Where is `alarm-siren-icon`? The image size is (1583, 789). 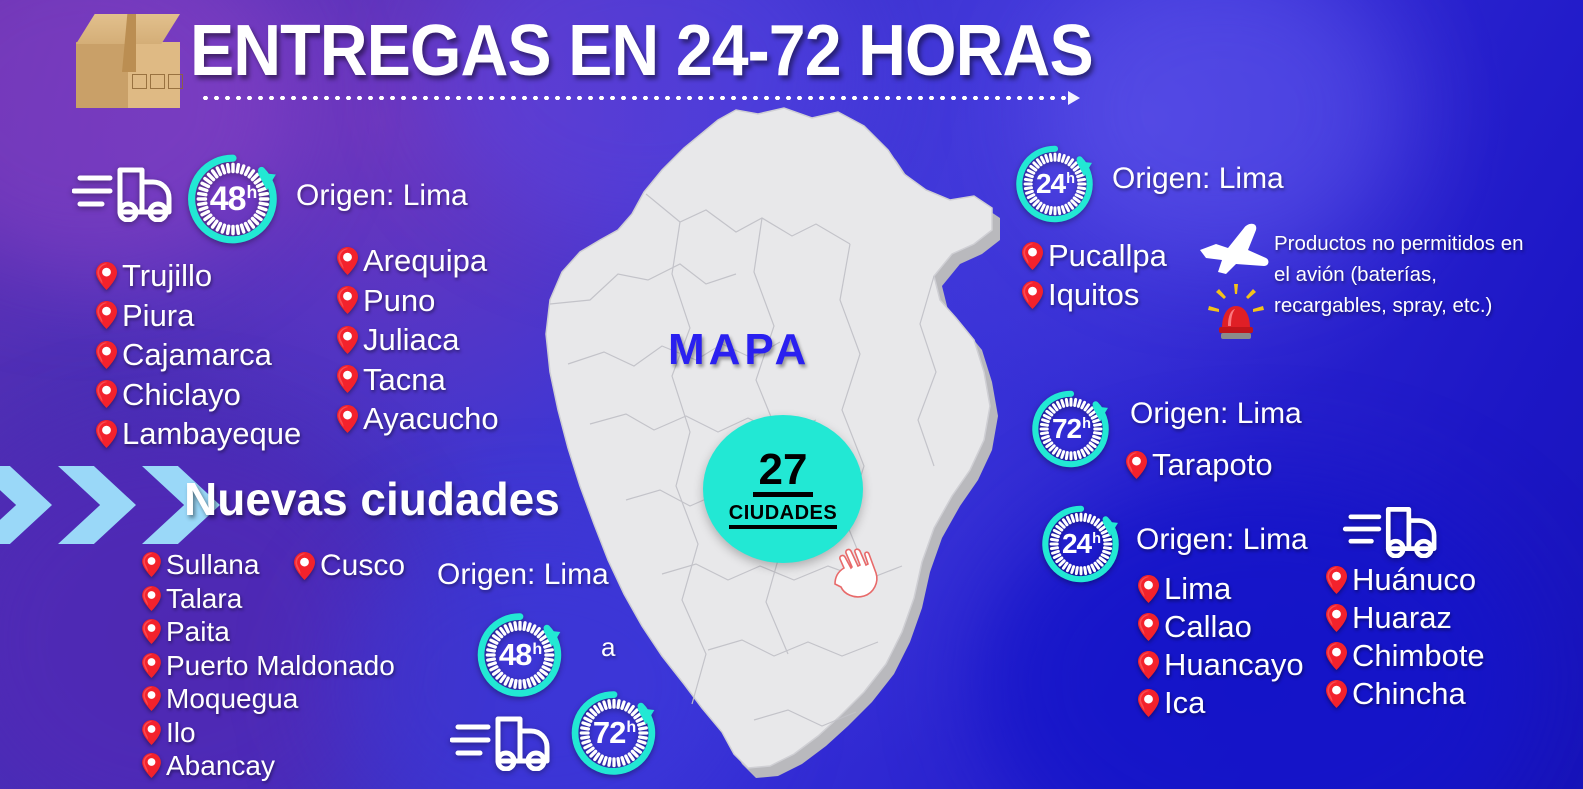
alarm-siren-icon is located at coordinates (1236, 311).